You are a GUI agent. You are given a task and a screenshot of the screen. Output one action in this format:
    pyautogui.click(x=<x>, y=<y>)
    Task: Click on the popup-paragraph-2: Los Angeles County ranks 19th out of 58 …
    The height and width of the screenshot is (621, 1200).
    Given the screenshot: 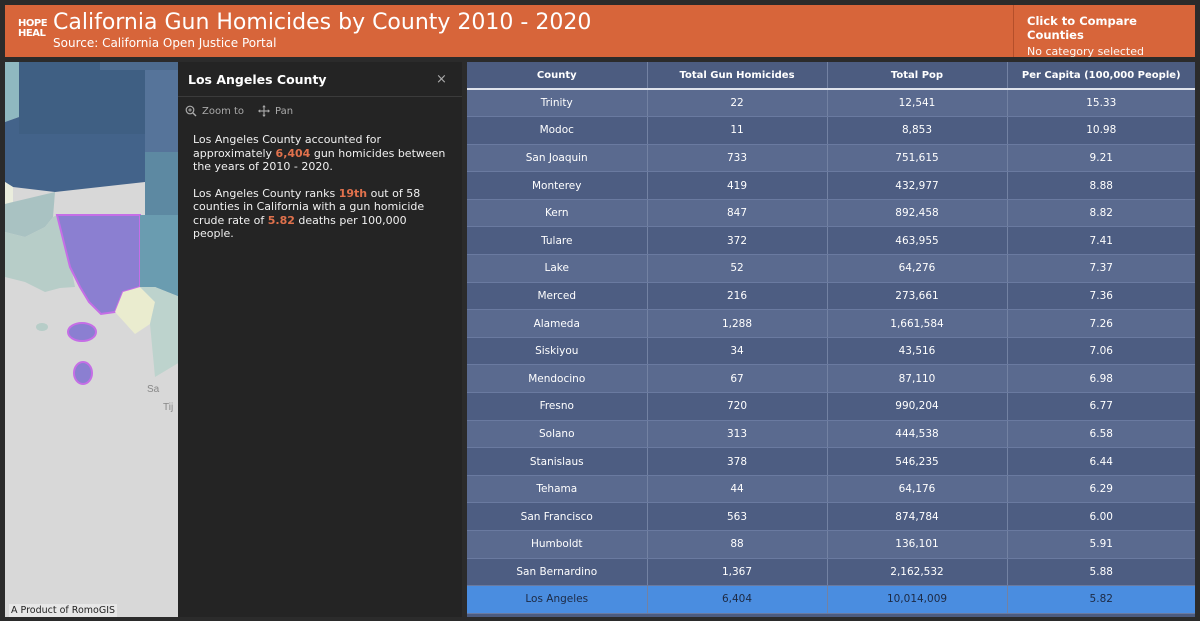 What is the action you would take?
    pyautogui.click(x=309, y=213)
    